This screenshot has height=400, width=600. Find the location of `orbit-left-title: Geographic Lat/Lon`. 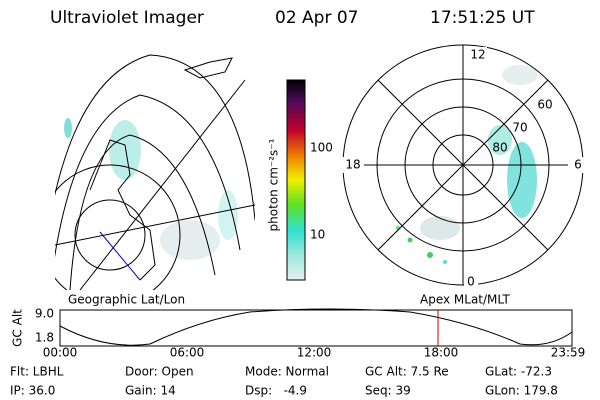

orbit-left-title: Geographic Lat/Lon is located at coordinates (126, 300).